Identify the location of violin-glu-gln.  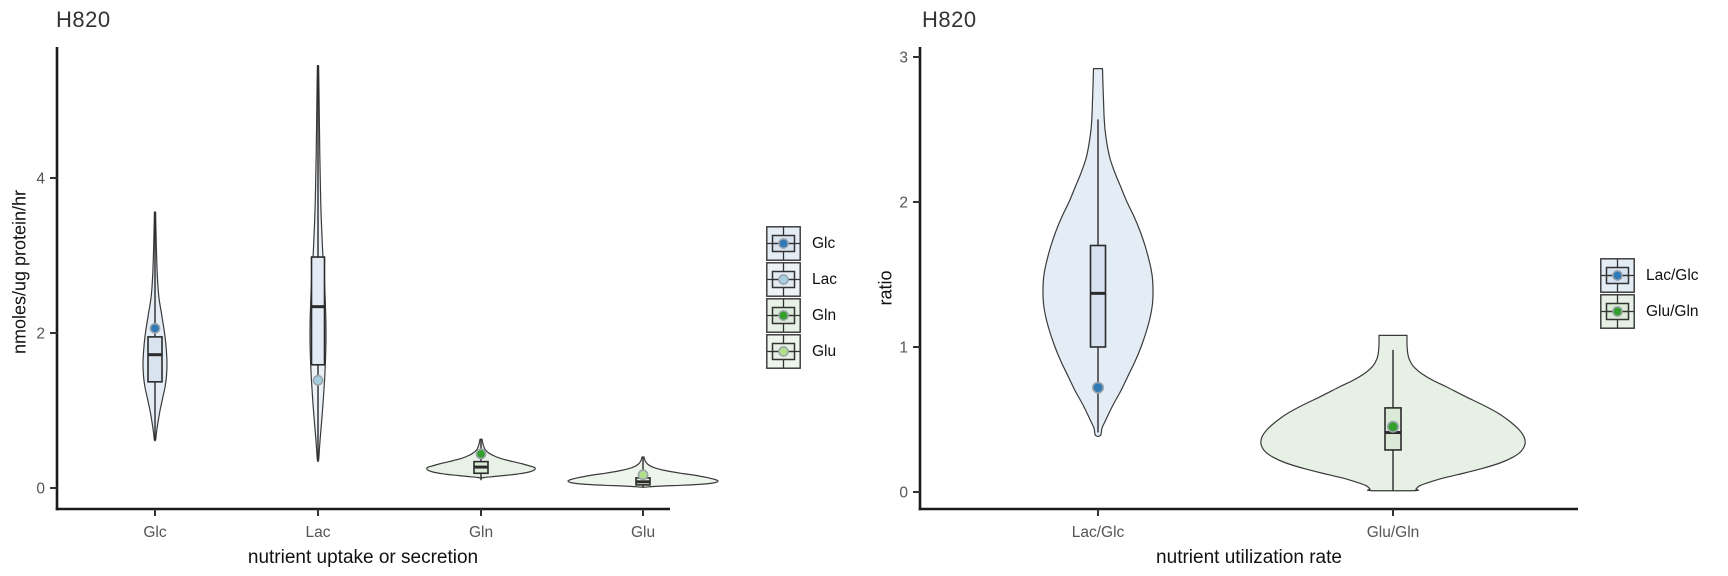
(1393, 413).